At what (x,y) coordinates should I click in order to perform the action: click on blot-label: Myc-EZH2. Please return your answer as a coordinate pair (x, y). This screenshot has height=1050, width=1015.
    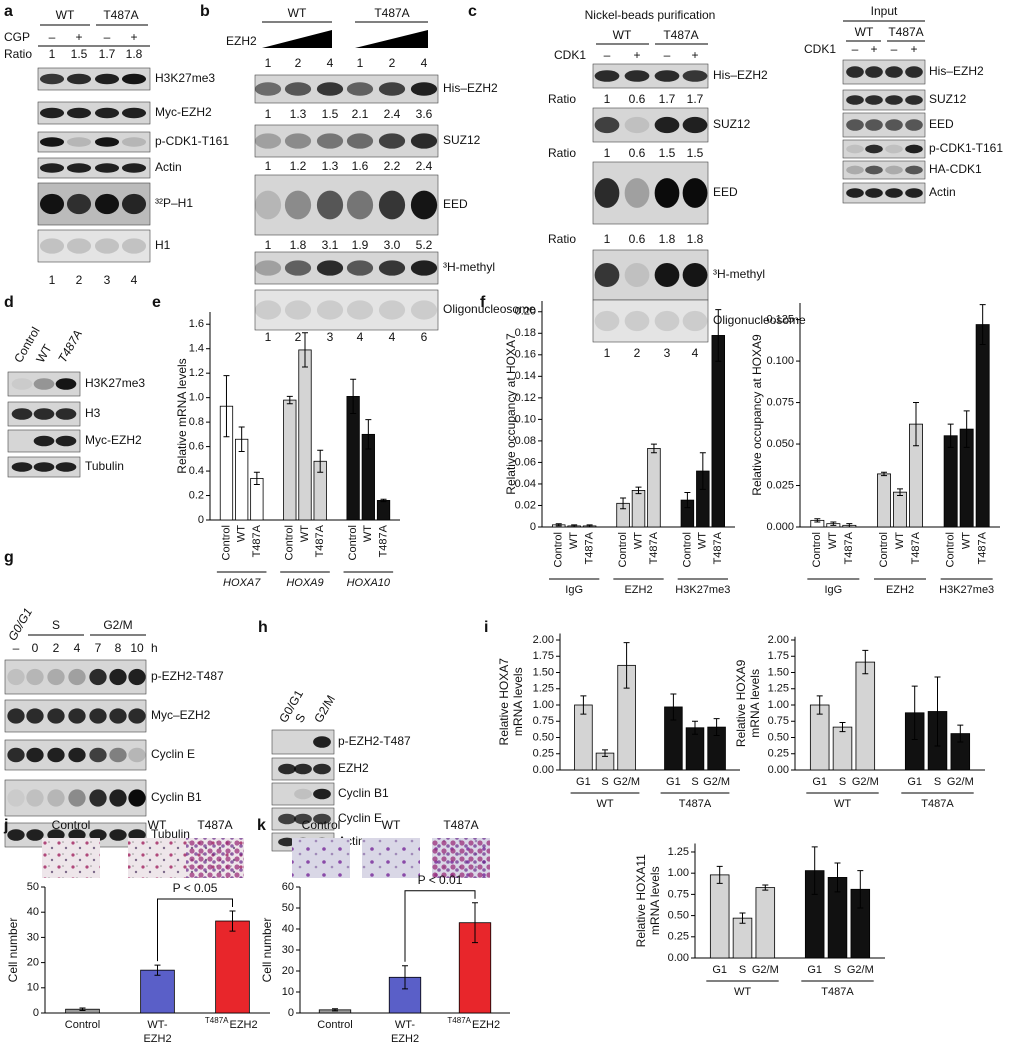
    Looking at the image, I should click on (183, 112).